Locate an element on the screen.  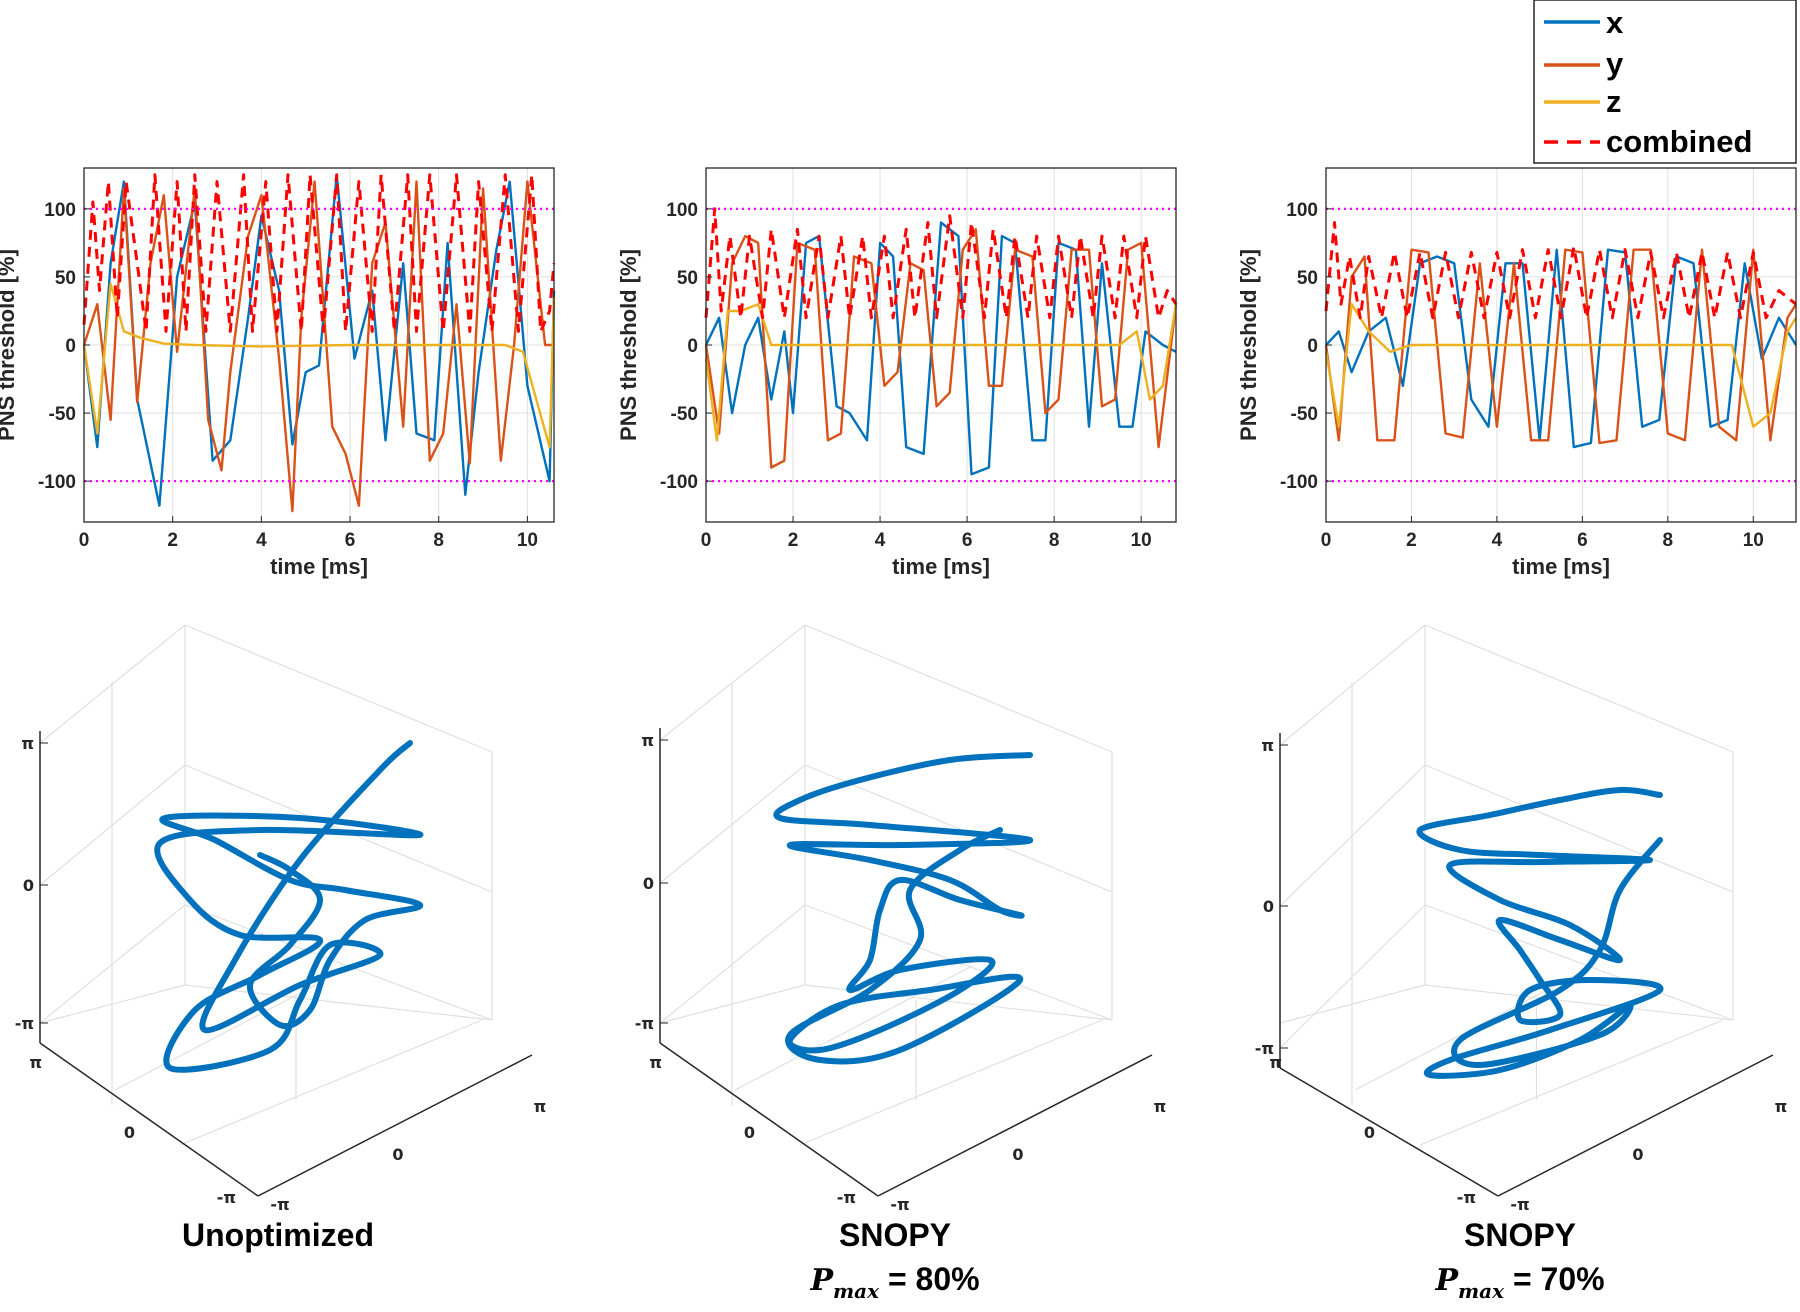
caption-snopy-70-pmax: Pmax = 70% is located at coordinates (1519, 1282).